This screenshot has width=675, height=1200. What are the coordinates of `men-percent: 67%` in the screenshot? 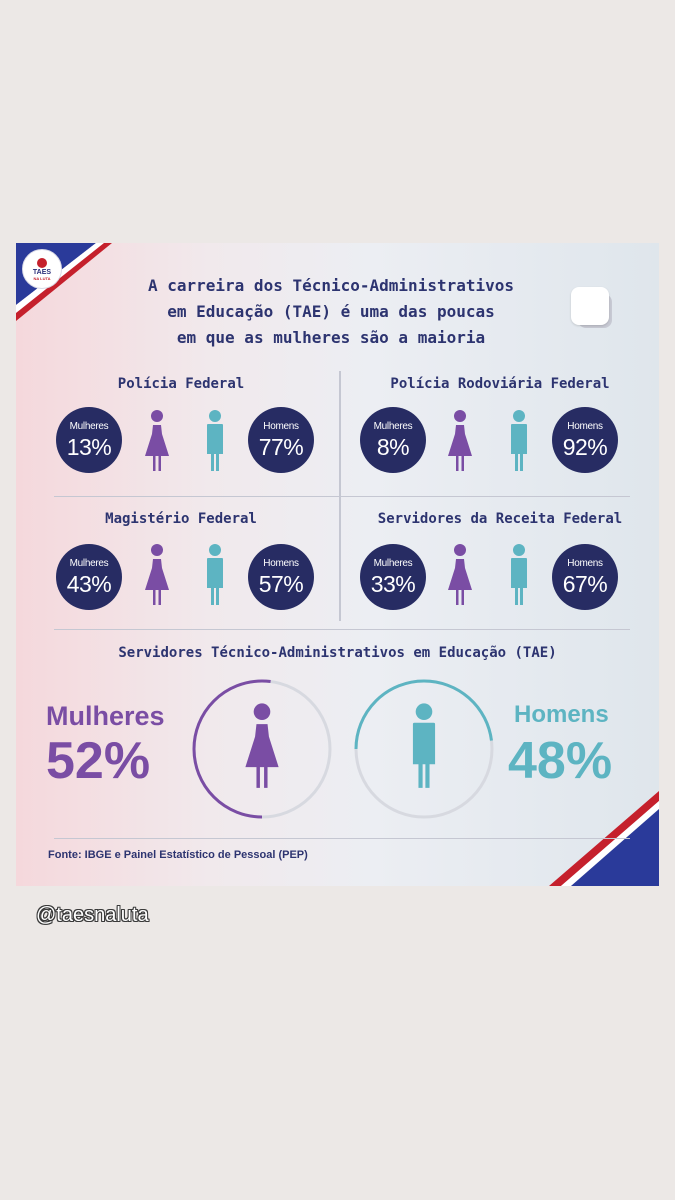 It's located at (585, 584).